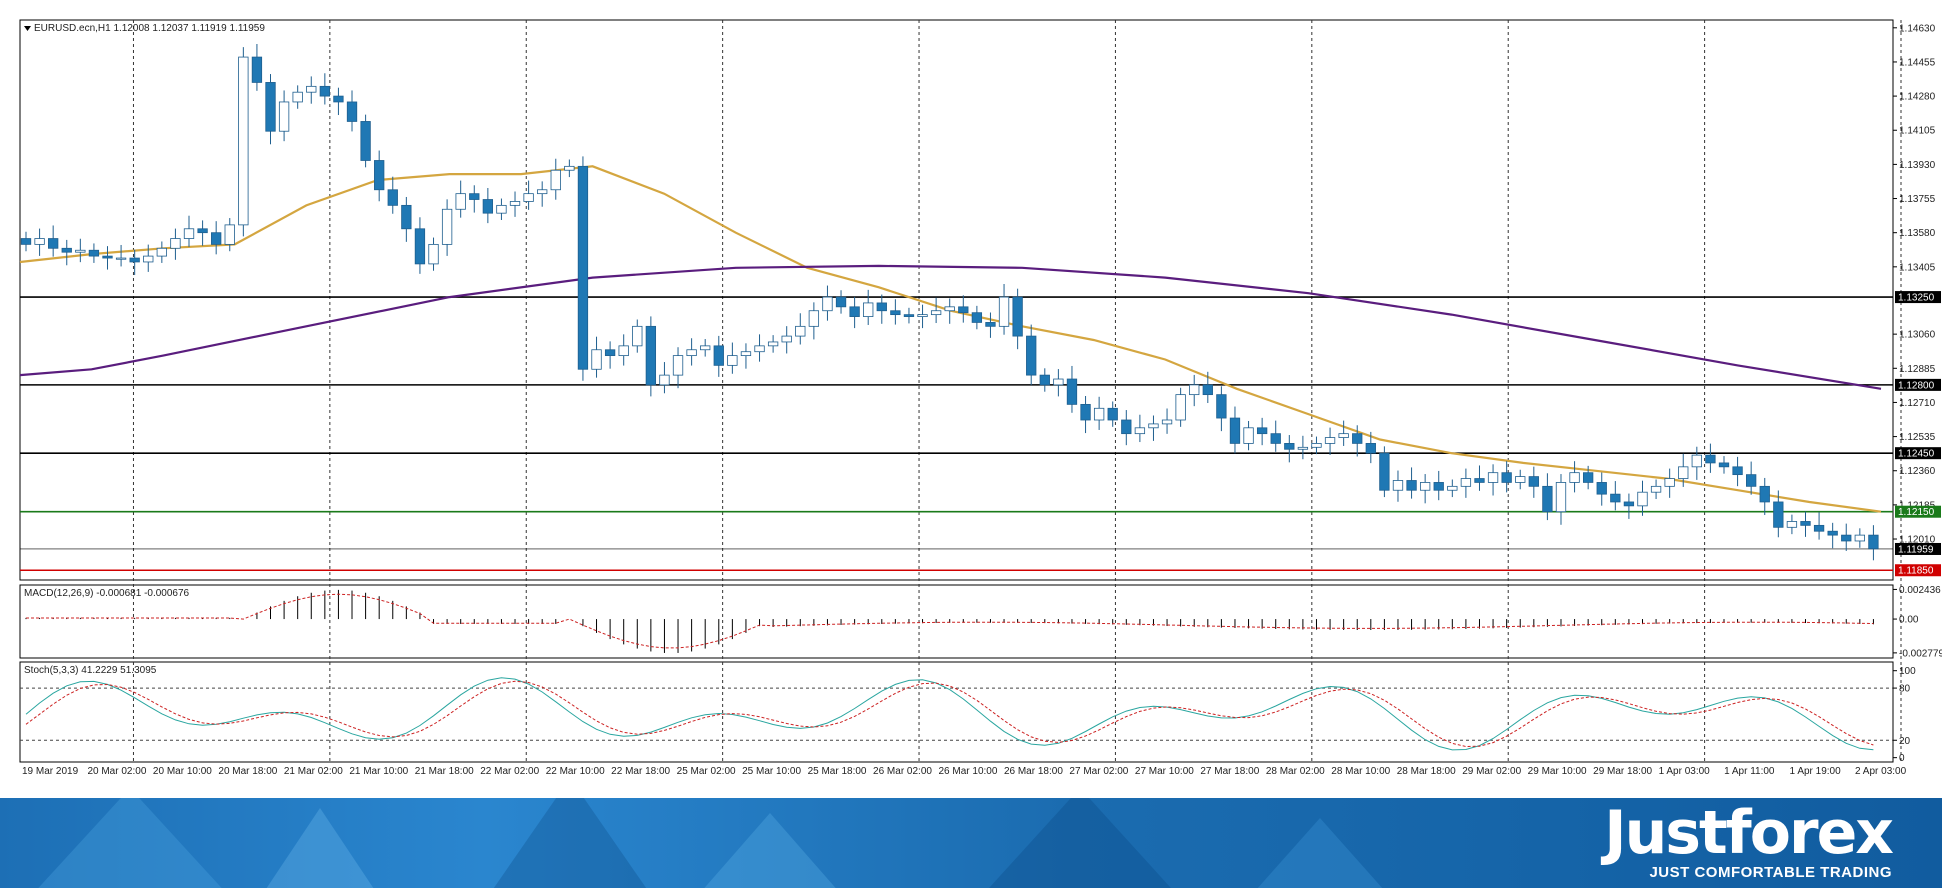 This screenshot has height=888, width=1942. Describe the element at coordinates (1909, 620) in the screenshot. I see `y-tick-label: 0.00` at that location.